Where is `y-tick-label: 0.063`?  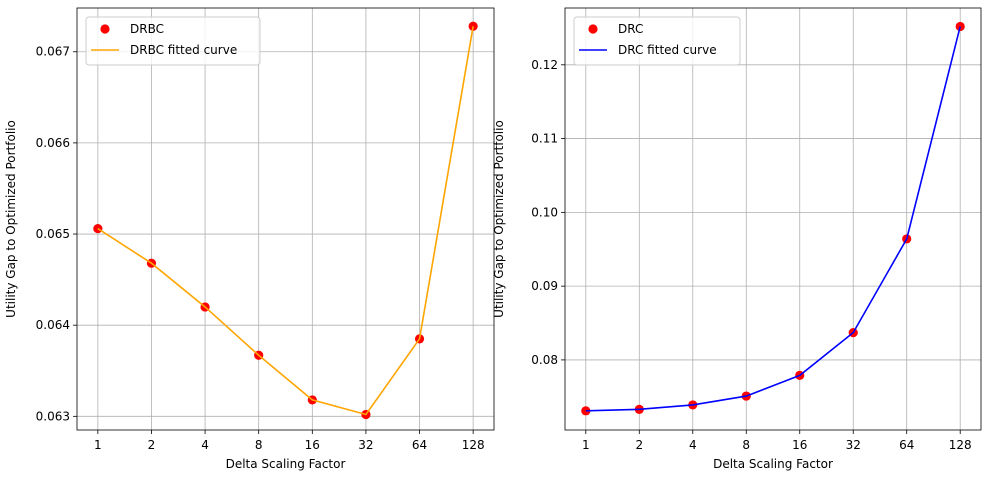
y-tick-label: 0.063 is located at coordinates (53, 416).